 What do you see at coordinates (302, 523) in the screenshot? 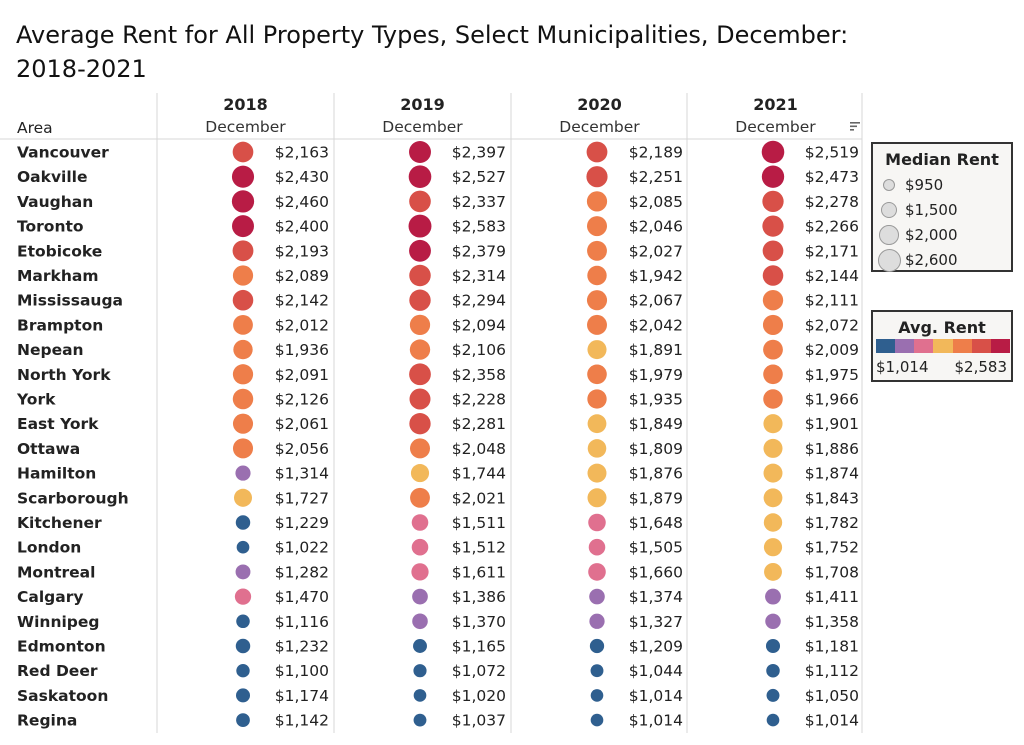
I see `rent-value-label: $1,229` at bounding box center [302, 523].